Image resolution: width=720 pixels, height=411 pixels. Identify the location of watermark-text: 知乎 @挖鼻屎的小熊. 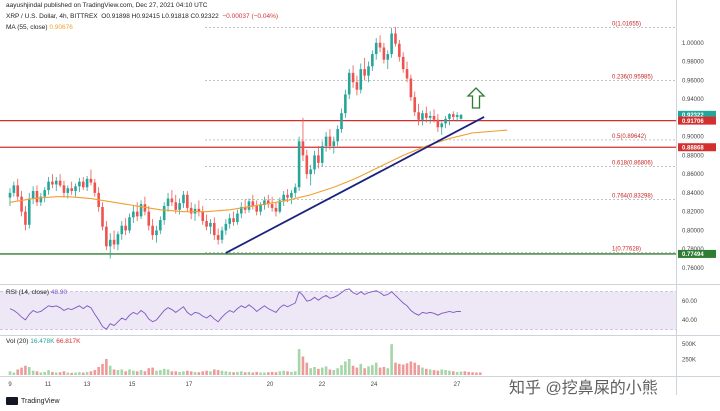
(583, 388).